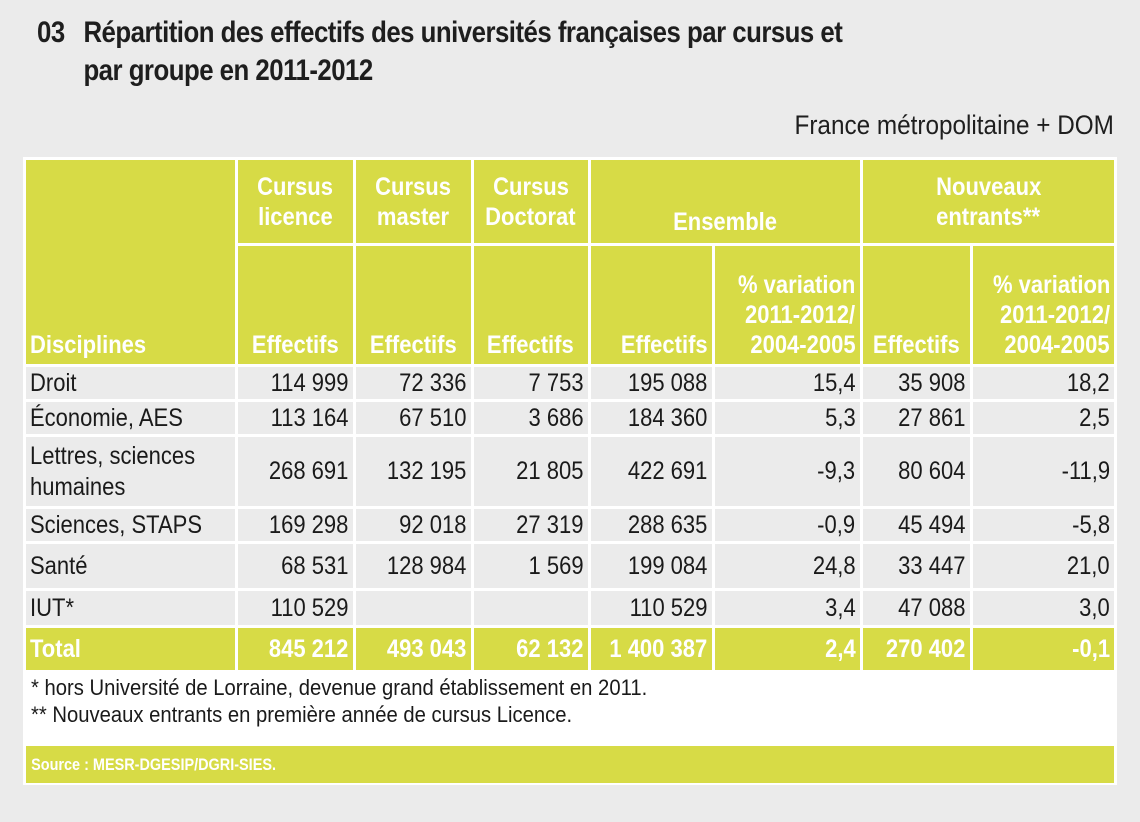 Image resolution: width=1140 pixels, height=822 pixels. What do you see at coordinates (130, 381) in the screenshot?
I see `cell-discipline: Droit` at bounding box center [130, 381].